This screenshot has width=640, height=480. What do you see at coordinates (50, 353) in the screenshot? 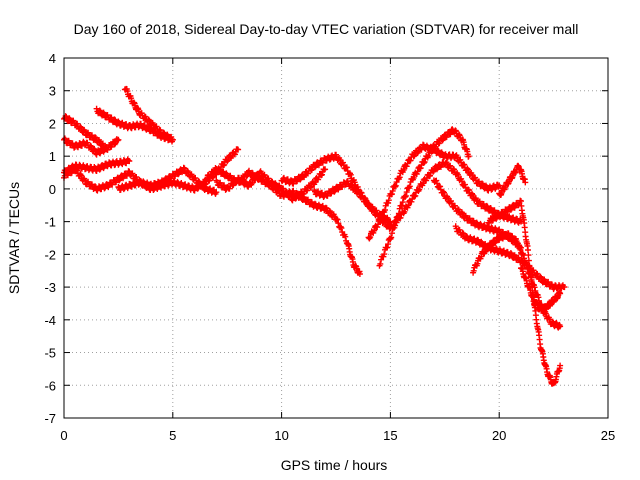
I see `y-tick-label: -5` at bounding box center [50, 353].